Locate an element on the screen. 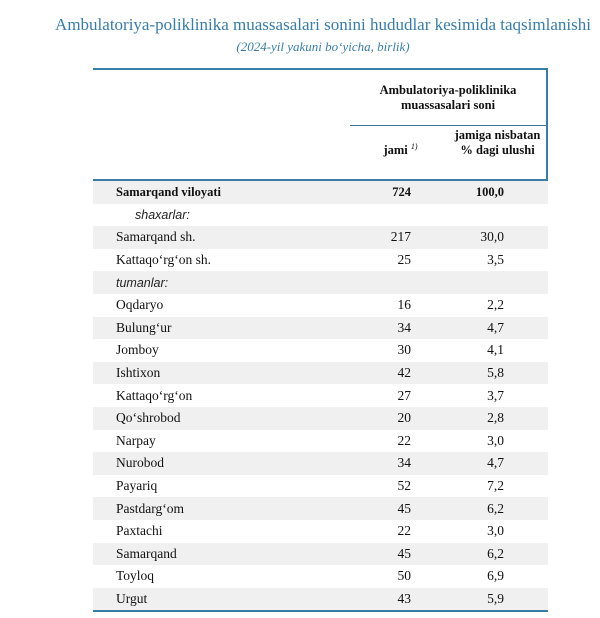 Image resolution: width=600 pixels, height=618 pixels. share-cell: 3,7 is located at coordinates (495, 395).